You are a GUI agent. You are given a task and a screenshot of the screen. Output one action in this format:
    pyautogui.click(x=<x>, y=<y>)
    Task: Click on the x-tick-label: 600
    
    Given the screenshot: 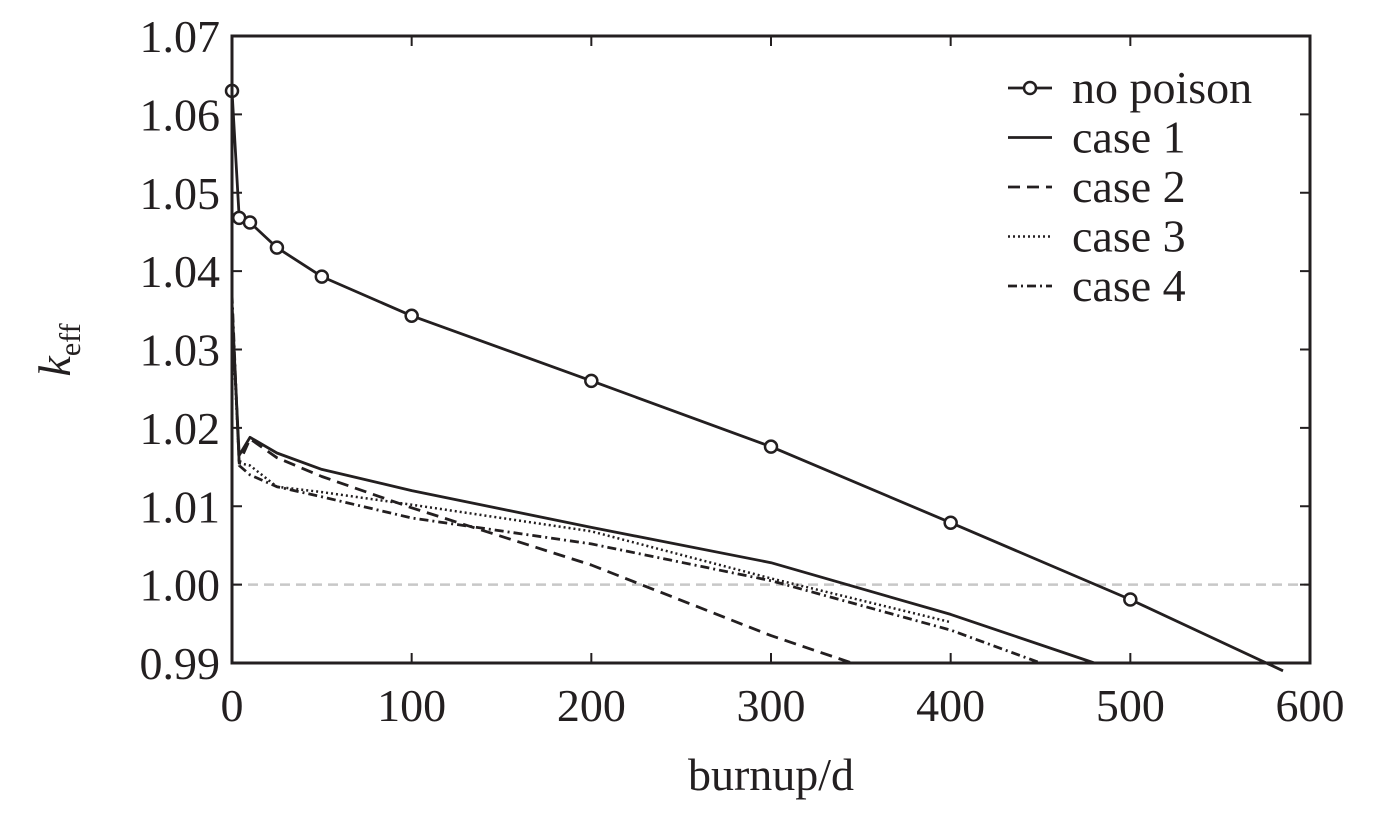 What is the action you would take?
    pyautogui.click(x=1310, y=705)
    